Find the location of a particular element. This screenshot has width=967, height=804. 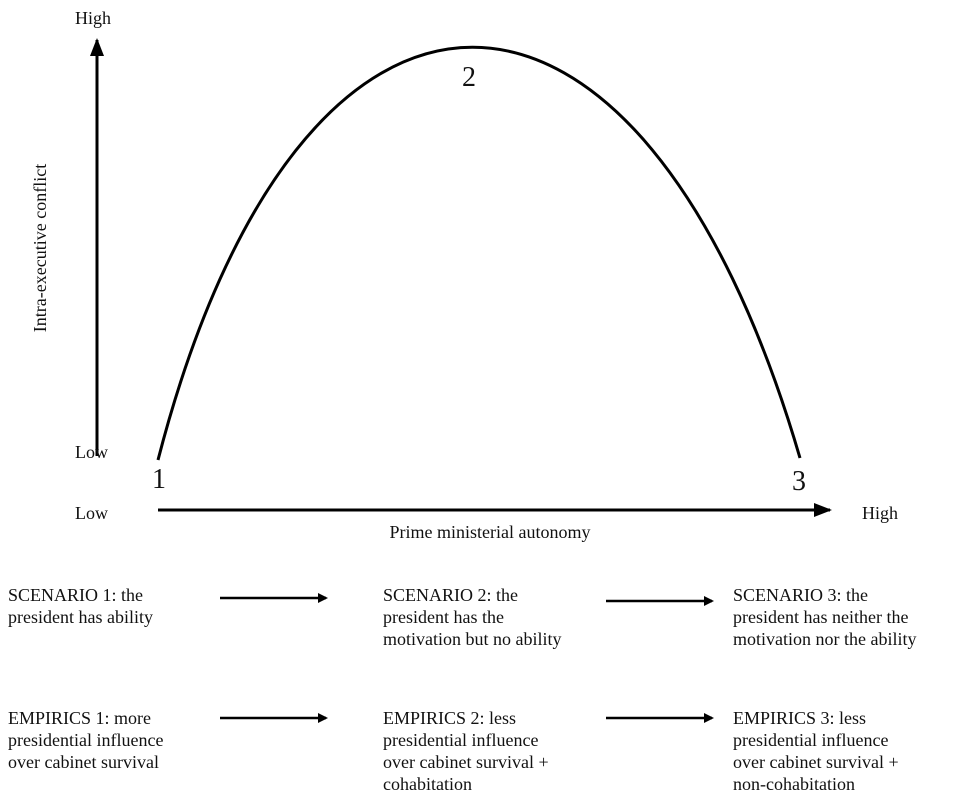

point-label: 1 is located at coordinates (159, 479).